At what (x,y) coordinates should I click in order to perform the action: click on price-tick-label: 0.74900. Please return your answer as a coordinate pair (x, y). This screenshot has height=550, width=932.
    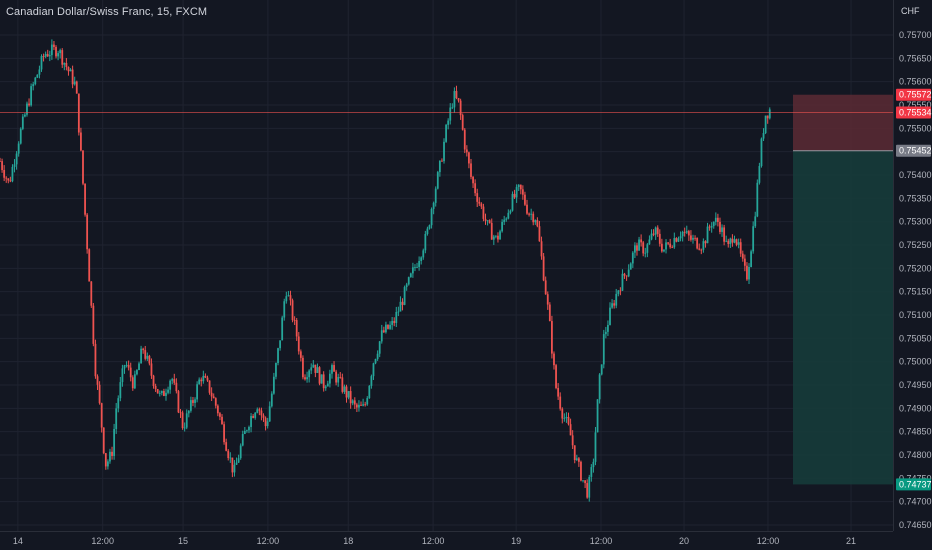
    Looking at the image, I should click on (915, 408).